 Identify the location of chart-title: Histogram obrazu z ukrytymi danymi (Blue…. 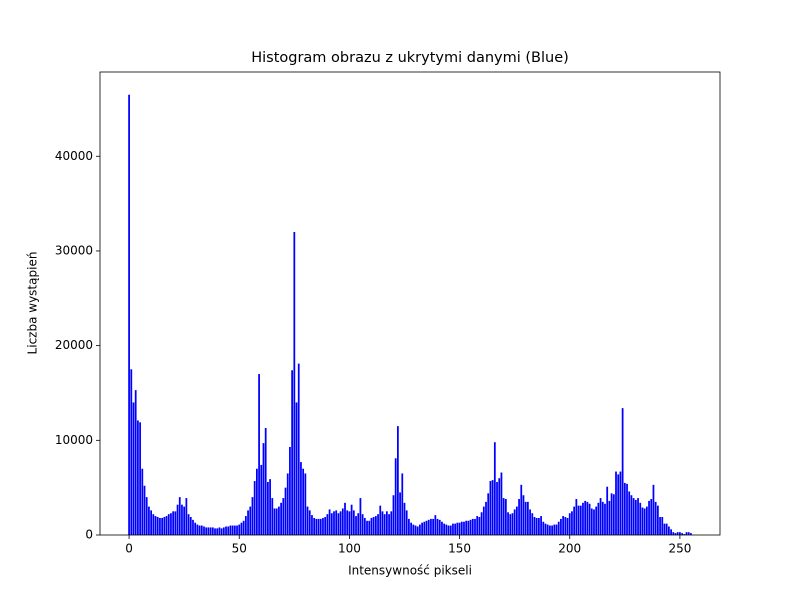
(410, 58).